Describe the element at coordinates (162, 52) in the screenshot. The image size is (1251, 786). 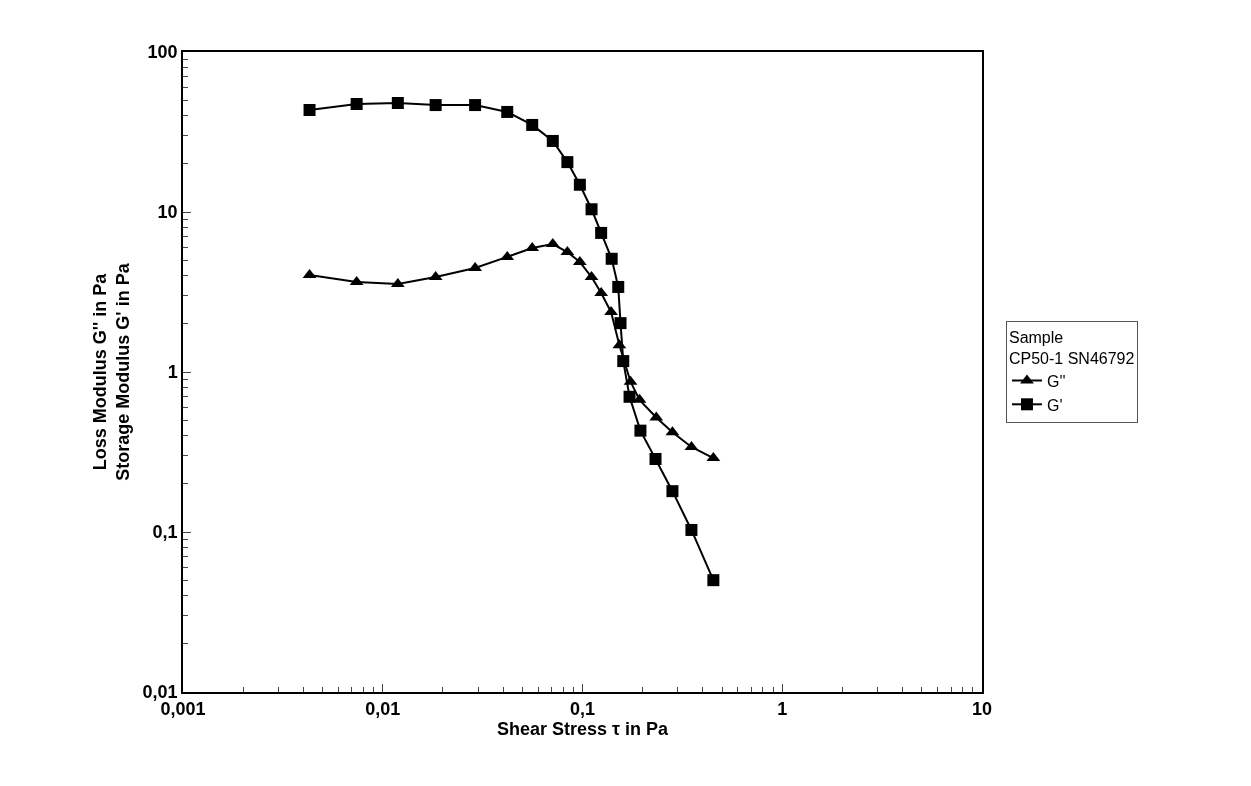
I see `y-tick-label: 100` at that location.